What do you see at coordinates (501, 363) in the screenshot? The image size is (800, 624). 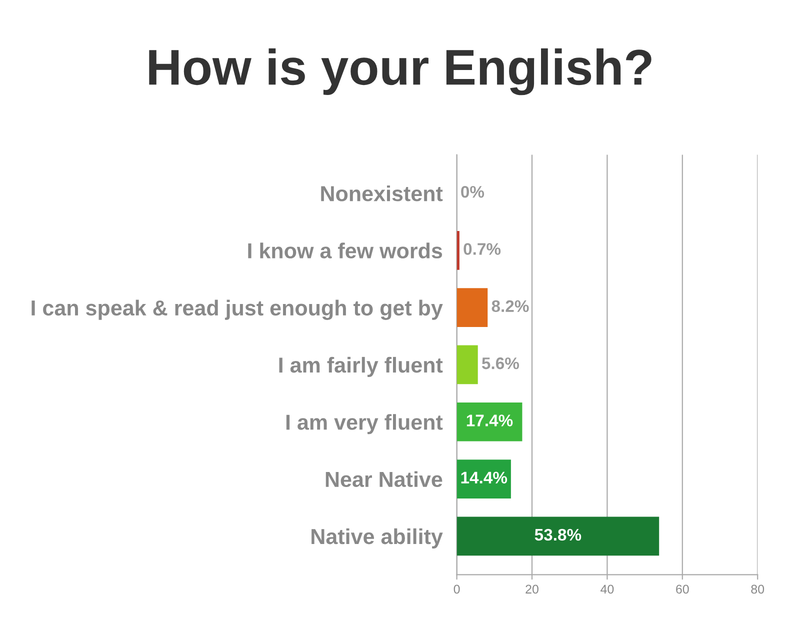 I see `data-label: 5.6%` at bounding box center [501, 363].